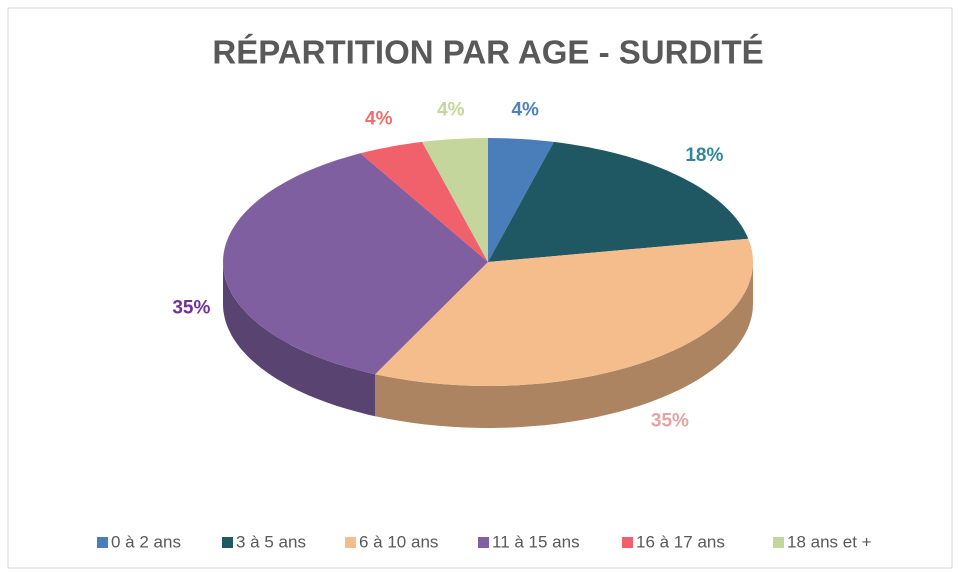 The height and width of the screenshot is (572, 959). What do you see at coordinates (271, 541) in the screenshot?
I see `legend-label: 3 à 5 ans` at bounding box center [271, 541].